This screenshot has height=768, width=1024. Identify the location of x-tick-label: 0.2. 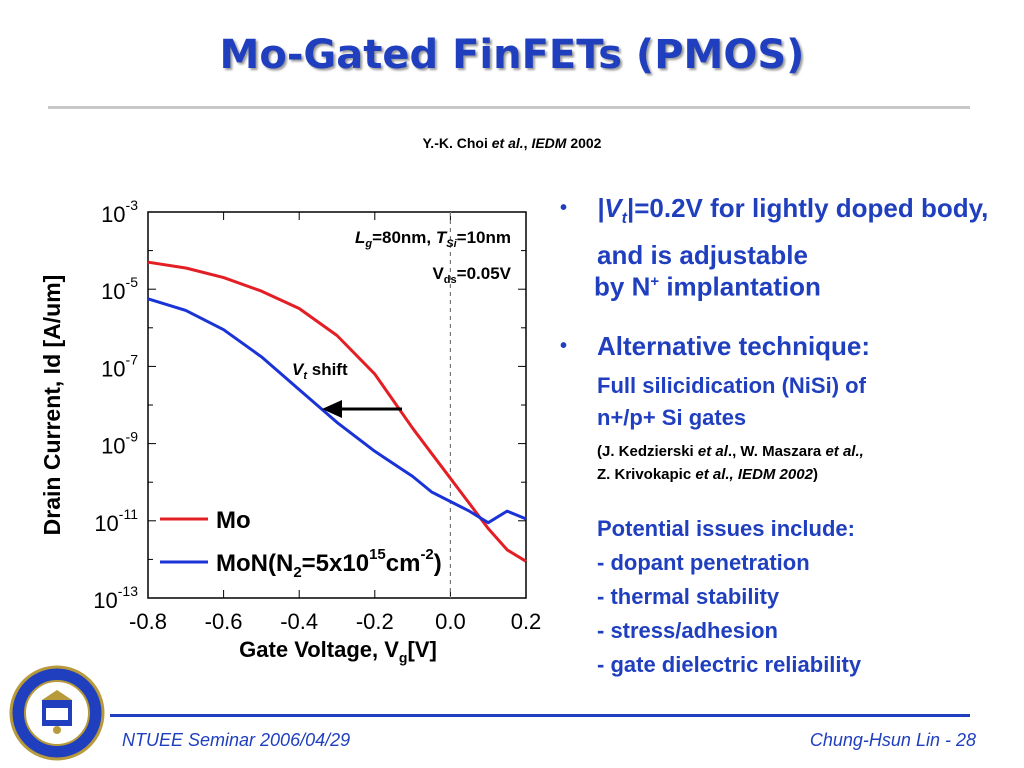
(526, 621).